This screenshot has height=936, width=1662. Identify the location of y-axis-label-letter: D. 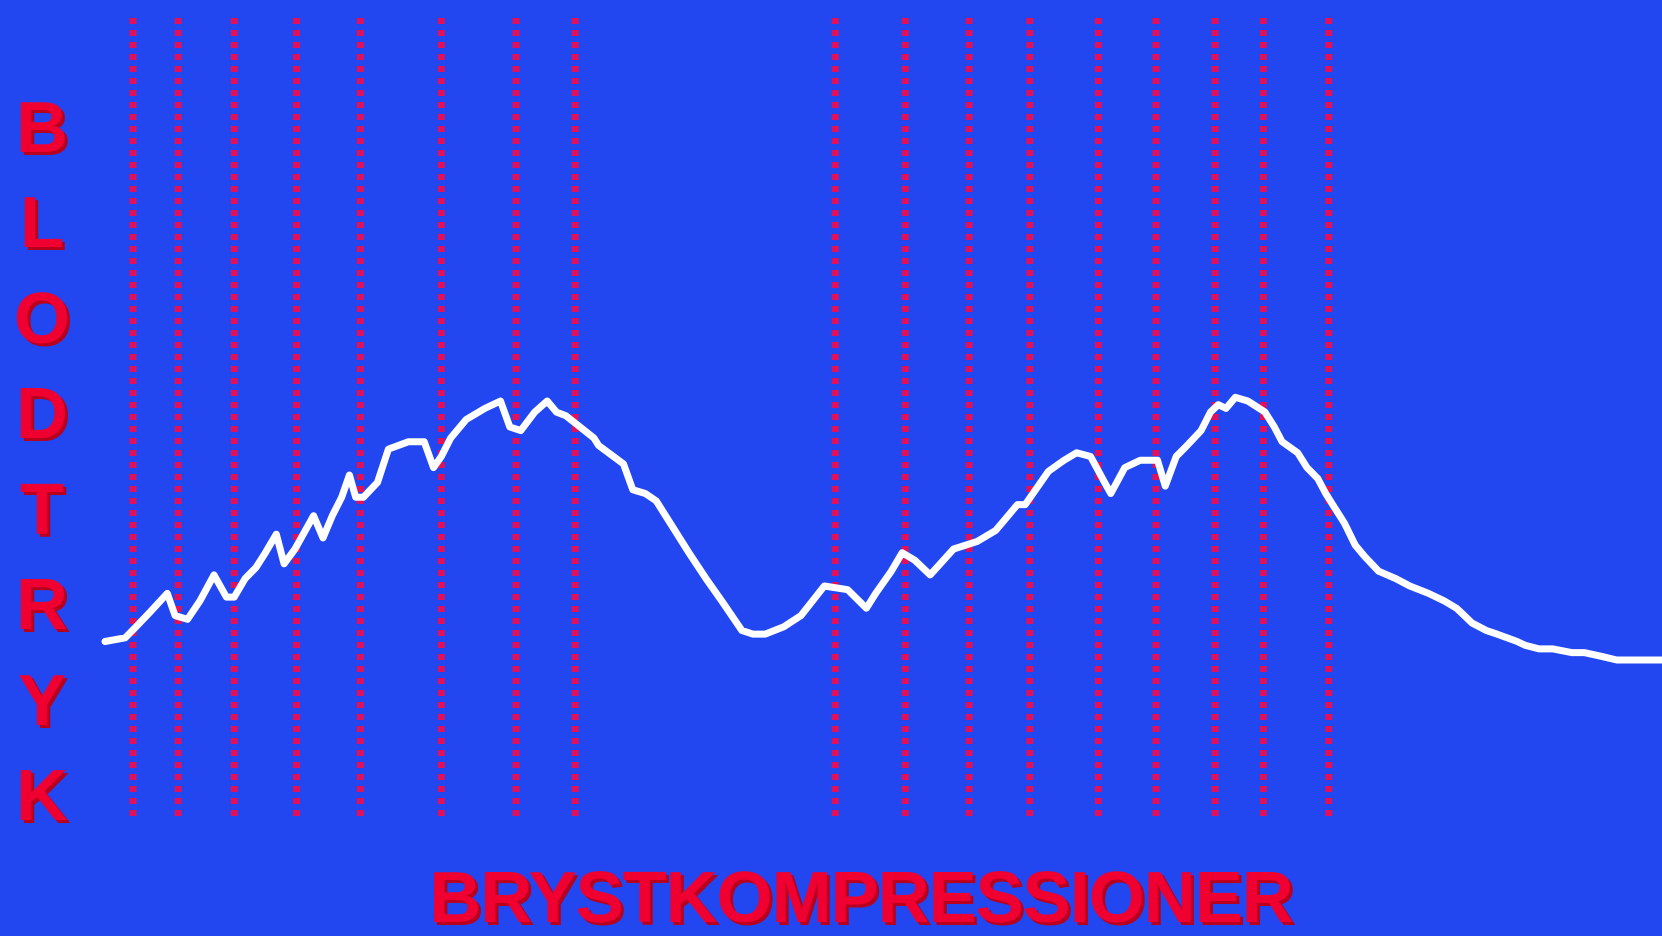
(42, 414).